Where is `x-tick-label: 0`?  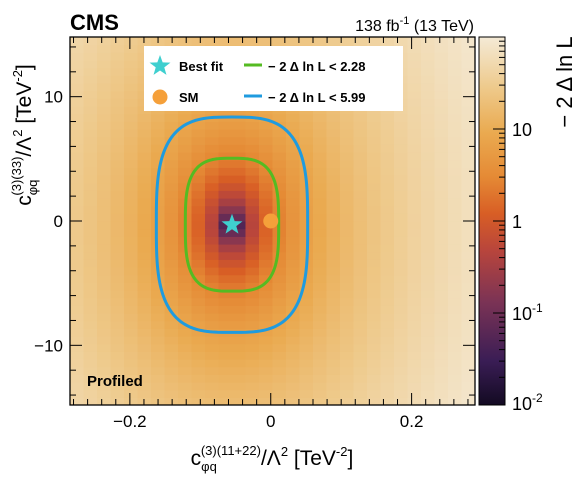 x-tick-label: 0 is located at coordinates (270, 421).